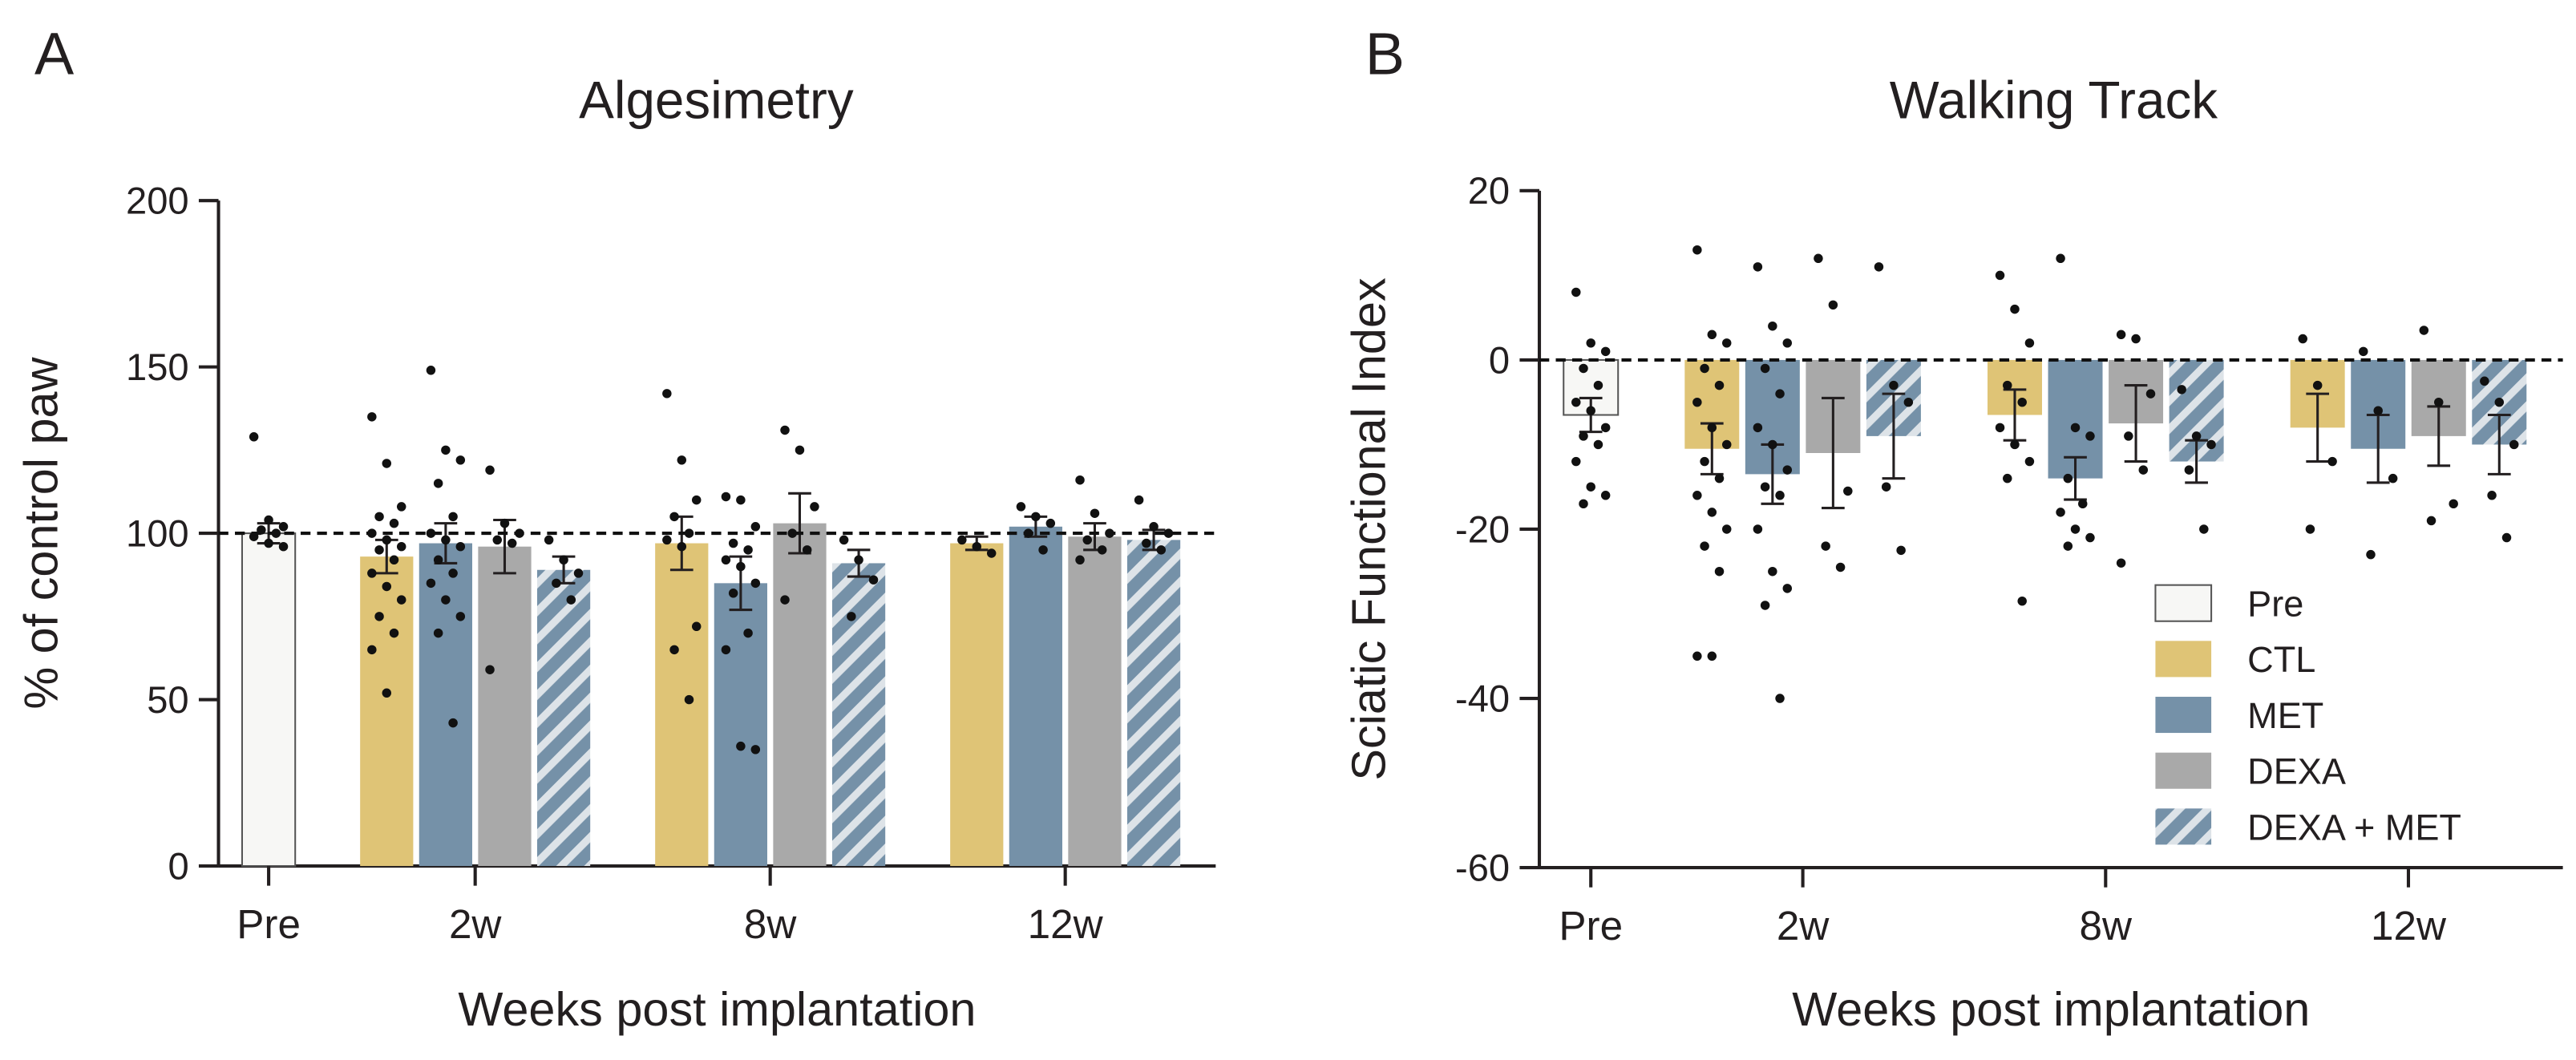 The width and height of the screenshot is (2576, 1060). Describe the element at coordinates (1368, 529) in the screenshot. I see `y-axis-label: Sciatic Functional Index` at that location.